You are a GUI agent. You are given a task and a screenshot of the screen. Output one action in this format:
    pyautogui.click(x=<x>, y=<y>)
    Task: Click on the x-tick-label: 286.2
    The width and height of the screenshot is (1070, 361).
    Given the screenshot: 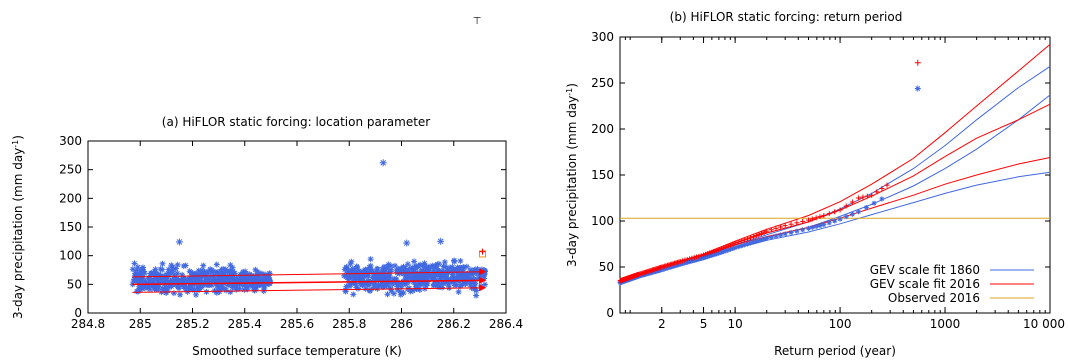 What is the action you would take?
    pyautogui.click(x=454, y=324)
    